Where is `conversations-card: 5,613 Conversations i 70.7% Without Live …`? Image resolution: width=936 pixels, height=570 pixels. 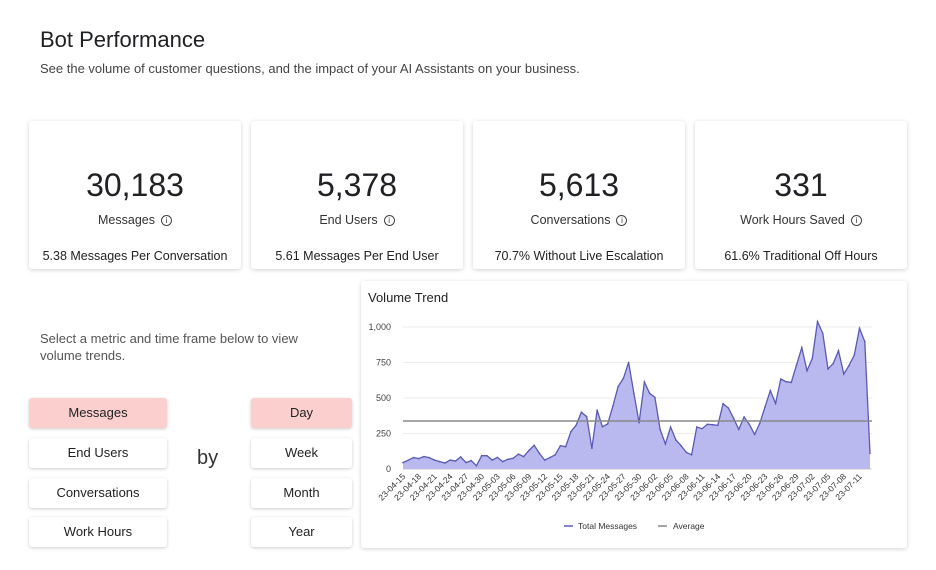
conversations-card: 5,613 Conversations i 70.7% Without Live … is located at coordinates (579, 195).